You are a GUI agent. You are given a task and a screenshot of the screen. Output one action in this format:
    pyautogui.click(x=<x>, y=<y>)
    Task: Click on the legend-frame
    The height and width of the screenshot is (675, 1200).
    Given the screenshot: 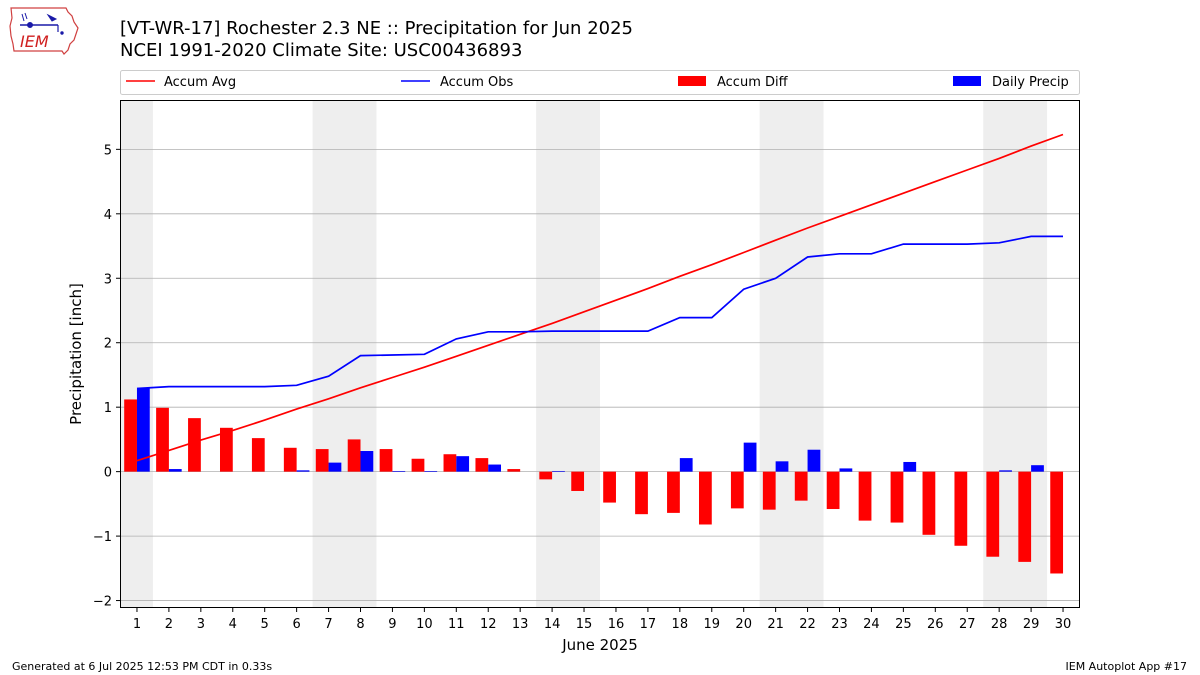 What is the action you would take?
    pyautogui.click(x=600, y=82)
    